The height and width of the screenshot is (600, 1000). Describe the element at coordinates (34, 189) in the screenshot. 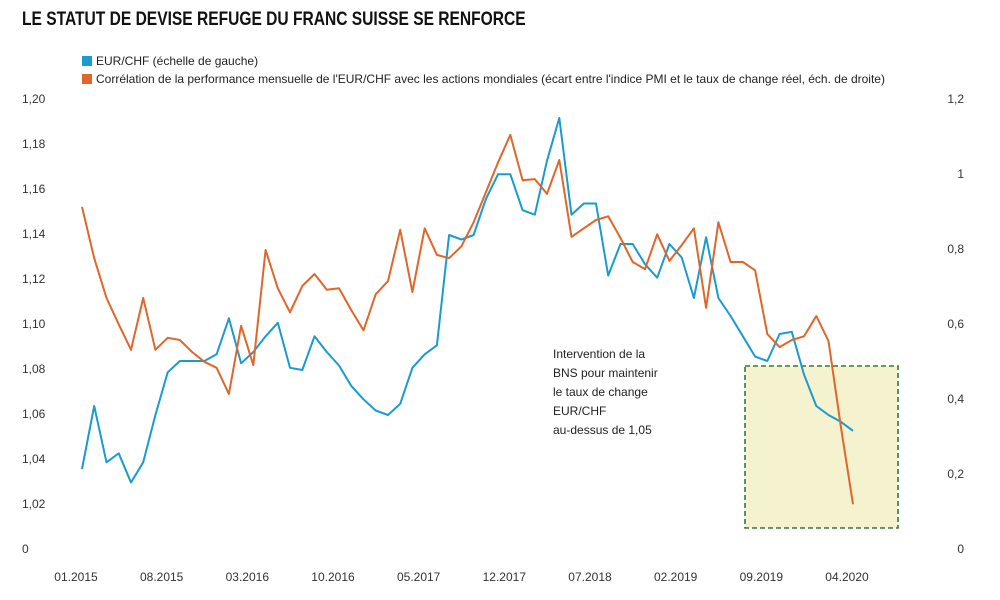

I see `y-tick-label: 1,16` at that location.